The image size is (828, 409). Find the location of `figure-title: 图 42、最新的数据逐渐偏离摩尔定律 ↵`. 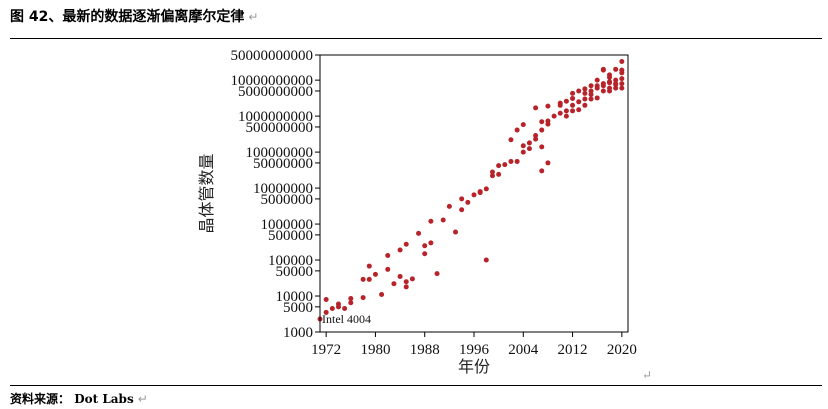

figure-title: 图 42、最新的数据逐渐偏离摩尔定律 ↵ is located at coordinates (134, 17).